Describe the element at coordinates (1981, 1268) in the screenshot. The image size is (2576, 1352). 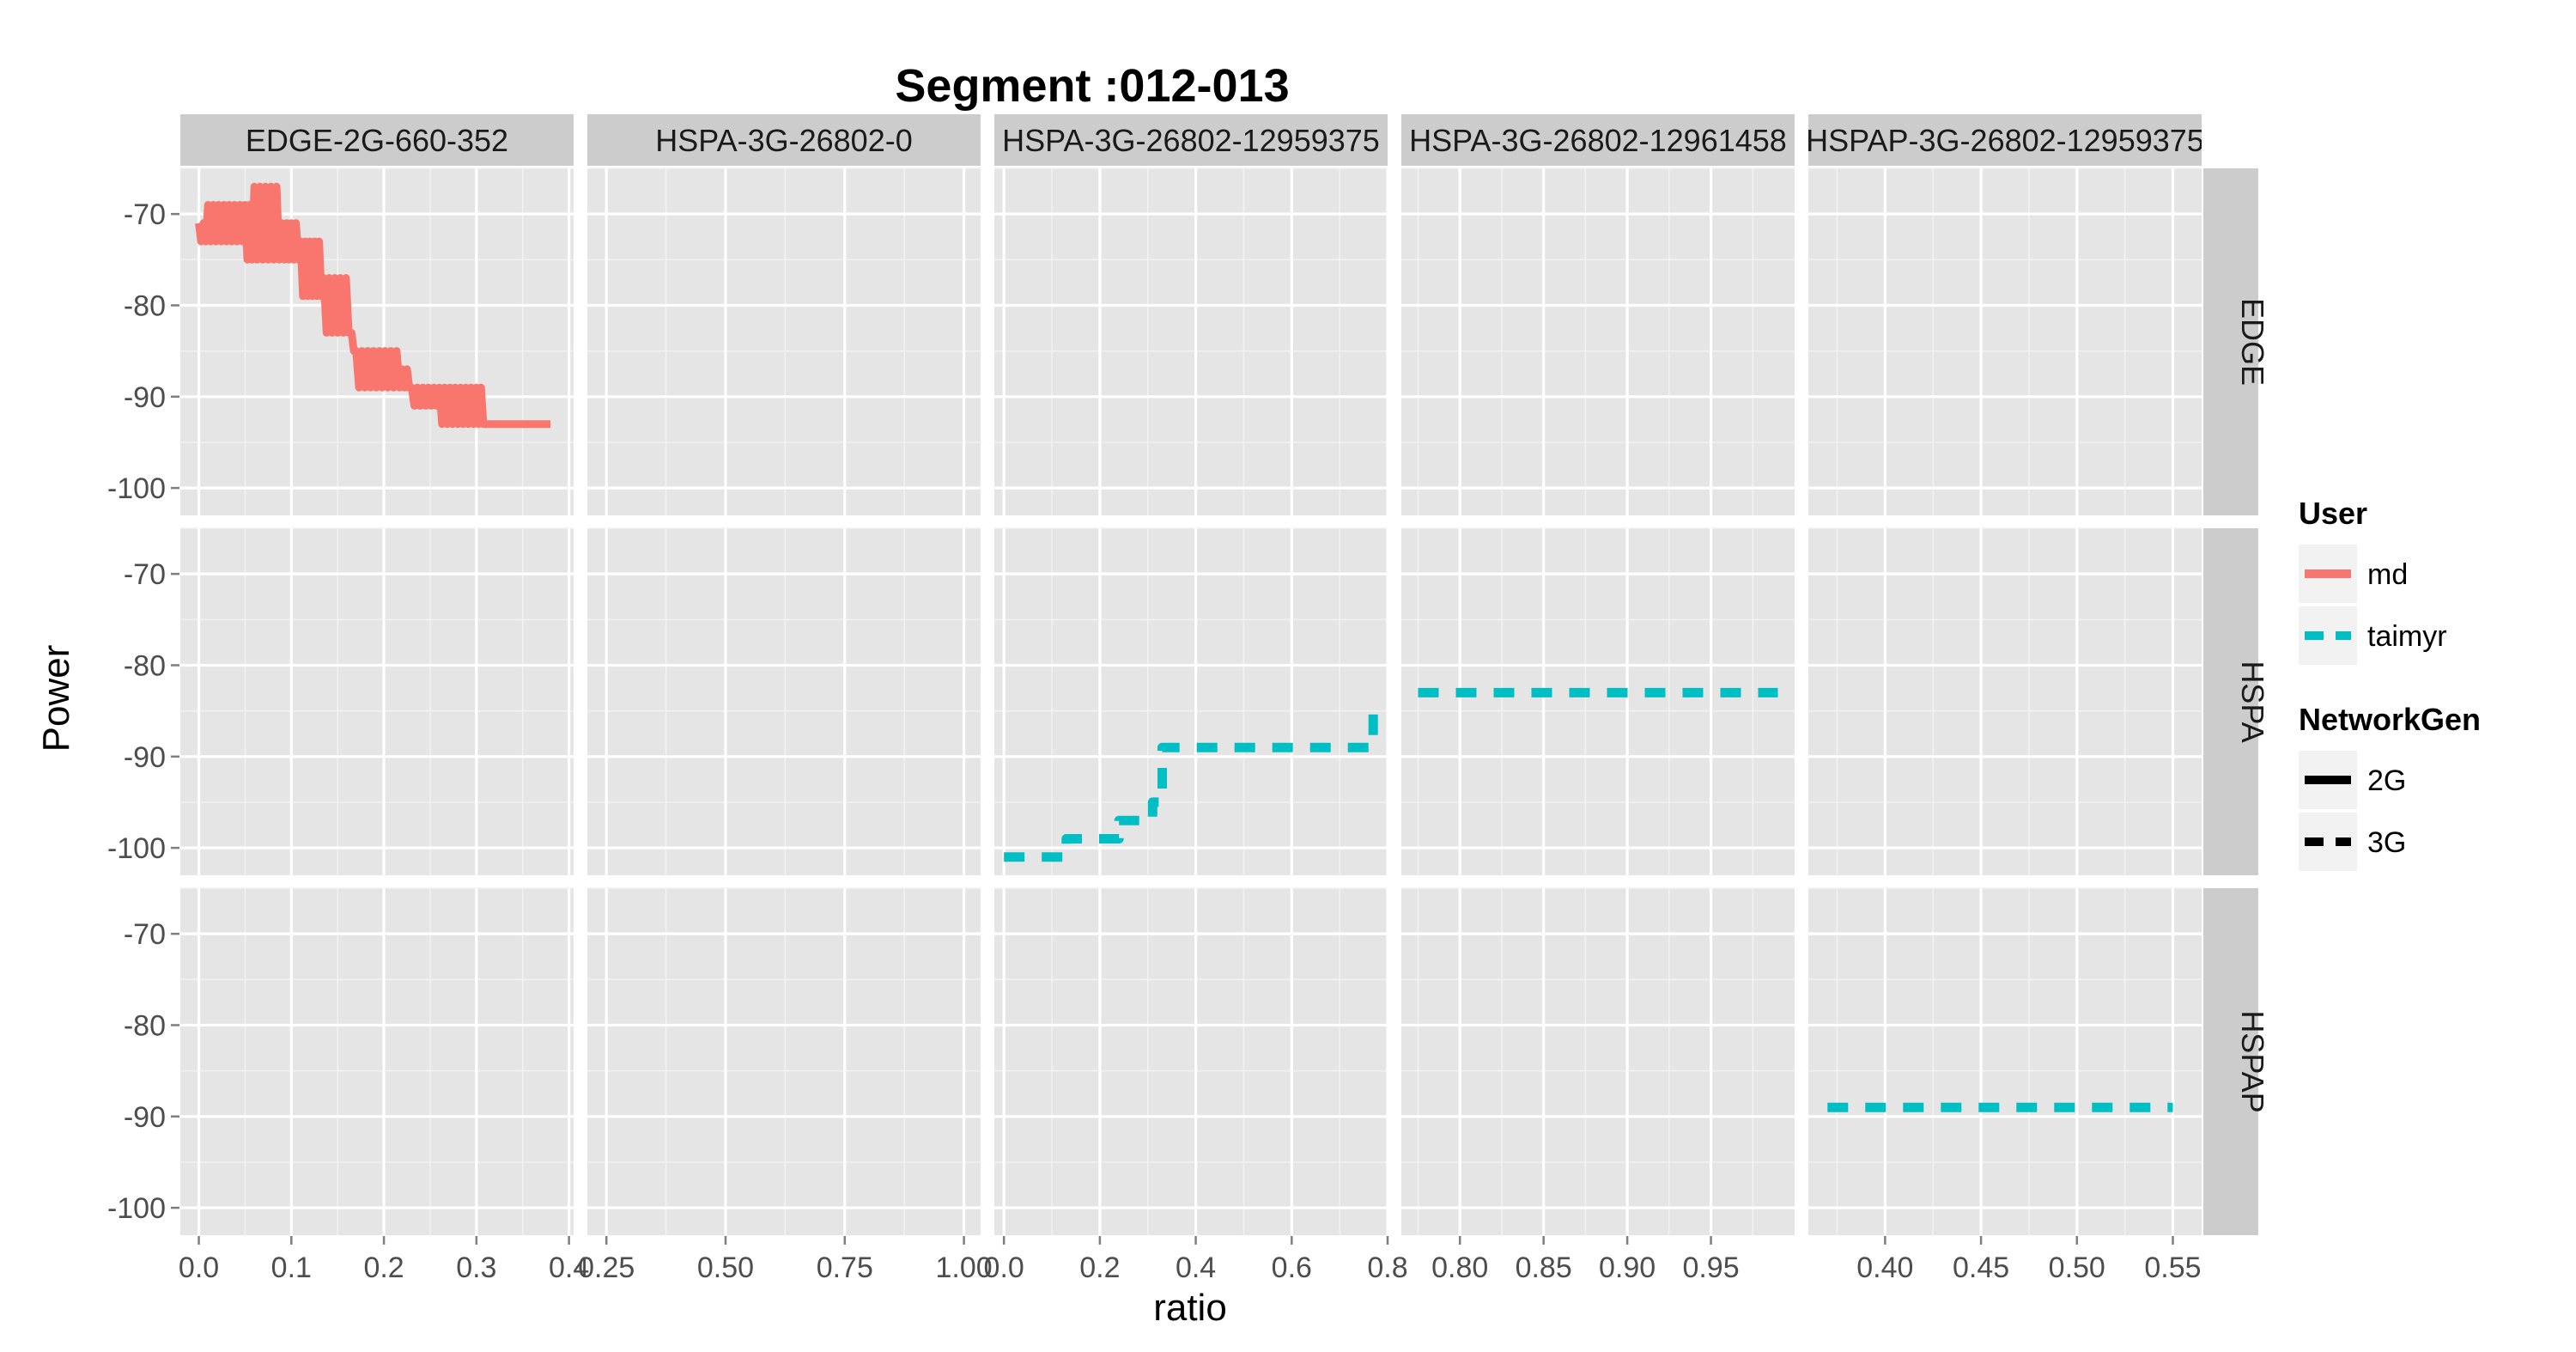
I see `x-tick-label: 0.45` at that location.